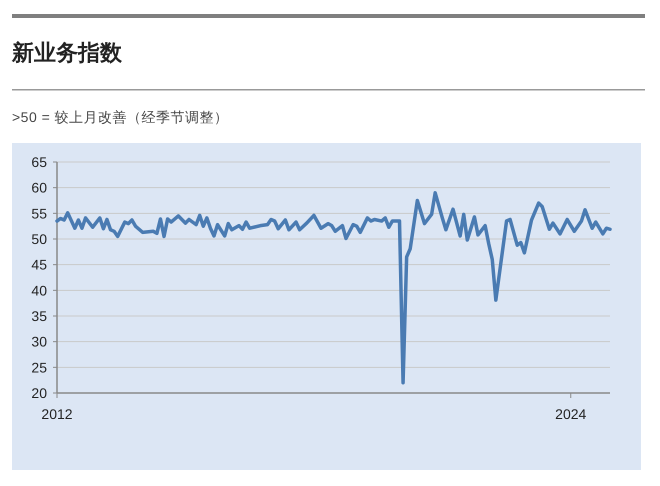  I want to click on y-tick-label: 50, so click(39, 239).